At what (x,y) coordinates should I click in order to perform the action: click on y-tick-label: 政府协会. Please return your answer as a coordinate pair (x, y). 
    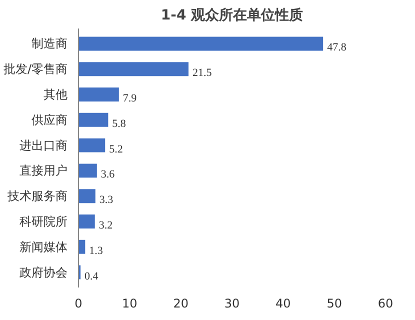
    Looking at the image, I should click on (44, 272).